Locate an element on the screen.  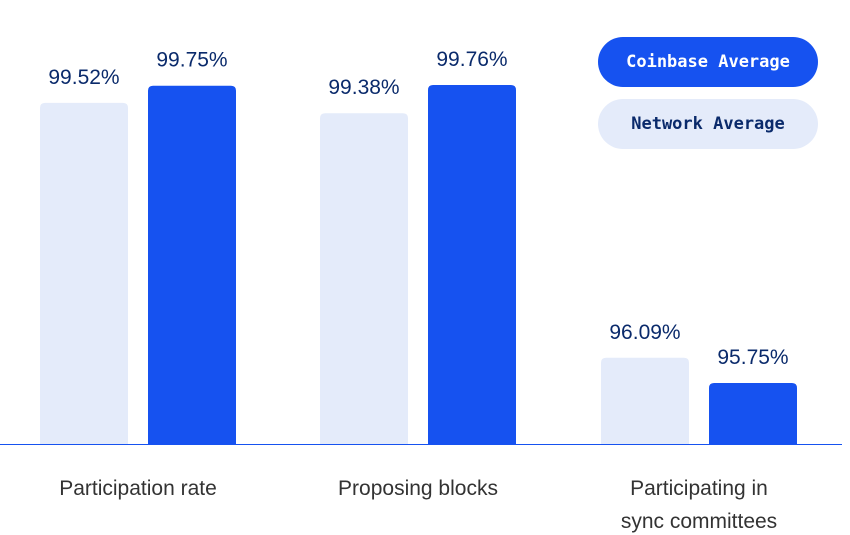
data-label: 99.38% is located at coordinates (363, 87).